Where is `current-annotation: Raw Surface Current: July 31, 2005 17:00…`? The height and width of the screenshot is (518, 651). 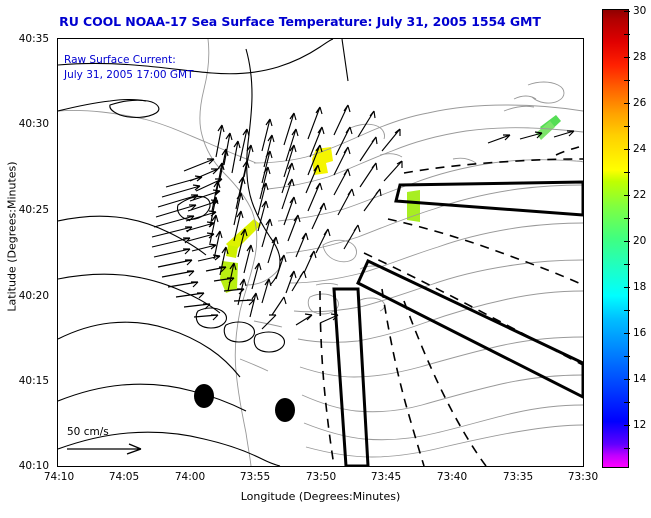 current-annotation: Raw Surface Current: July 31, 2005 17:00… is located at coordinates (129, 68).